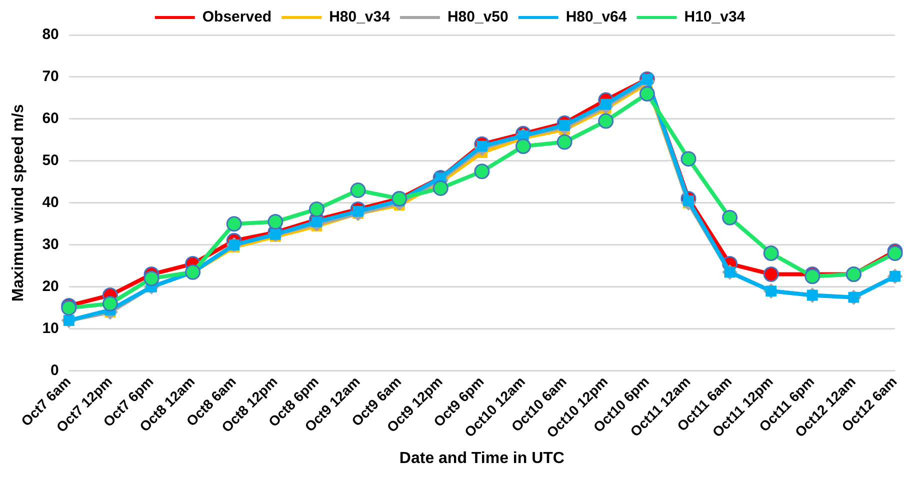 The height and width of the screenshot is (477, 910). Describe the element at coordinates (50, 286) in the screenshot. I see `y-tick-label: 20` at that location.